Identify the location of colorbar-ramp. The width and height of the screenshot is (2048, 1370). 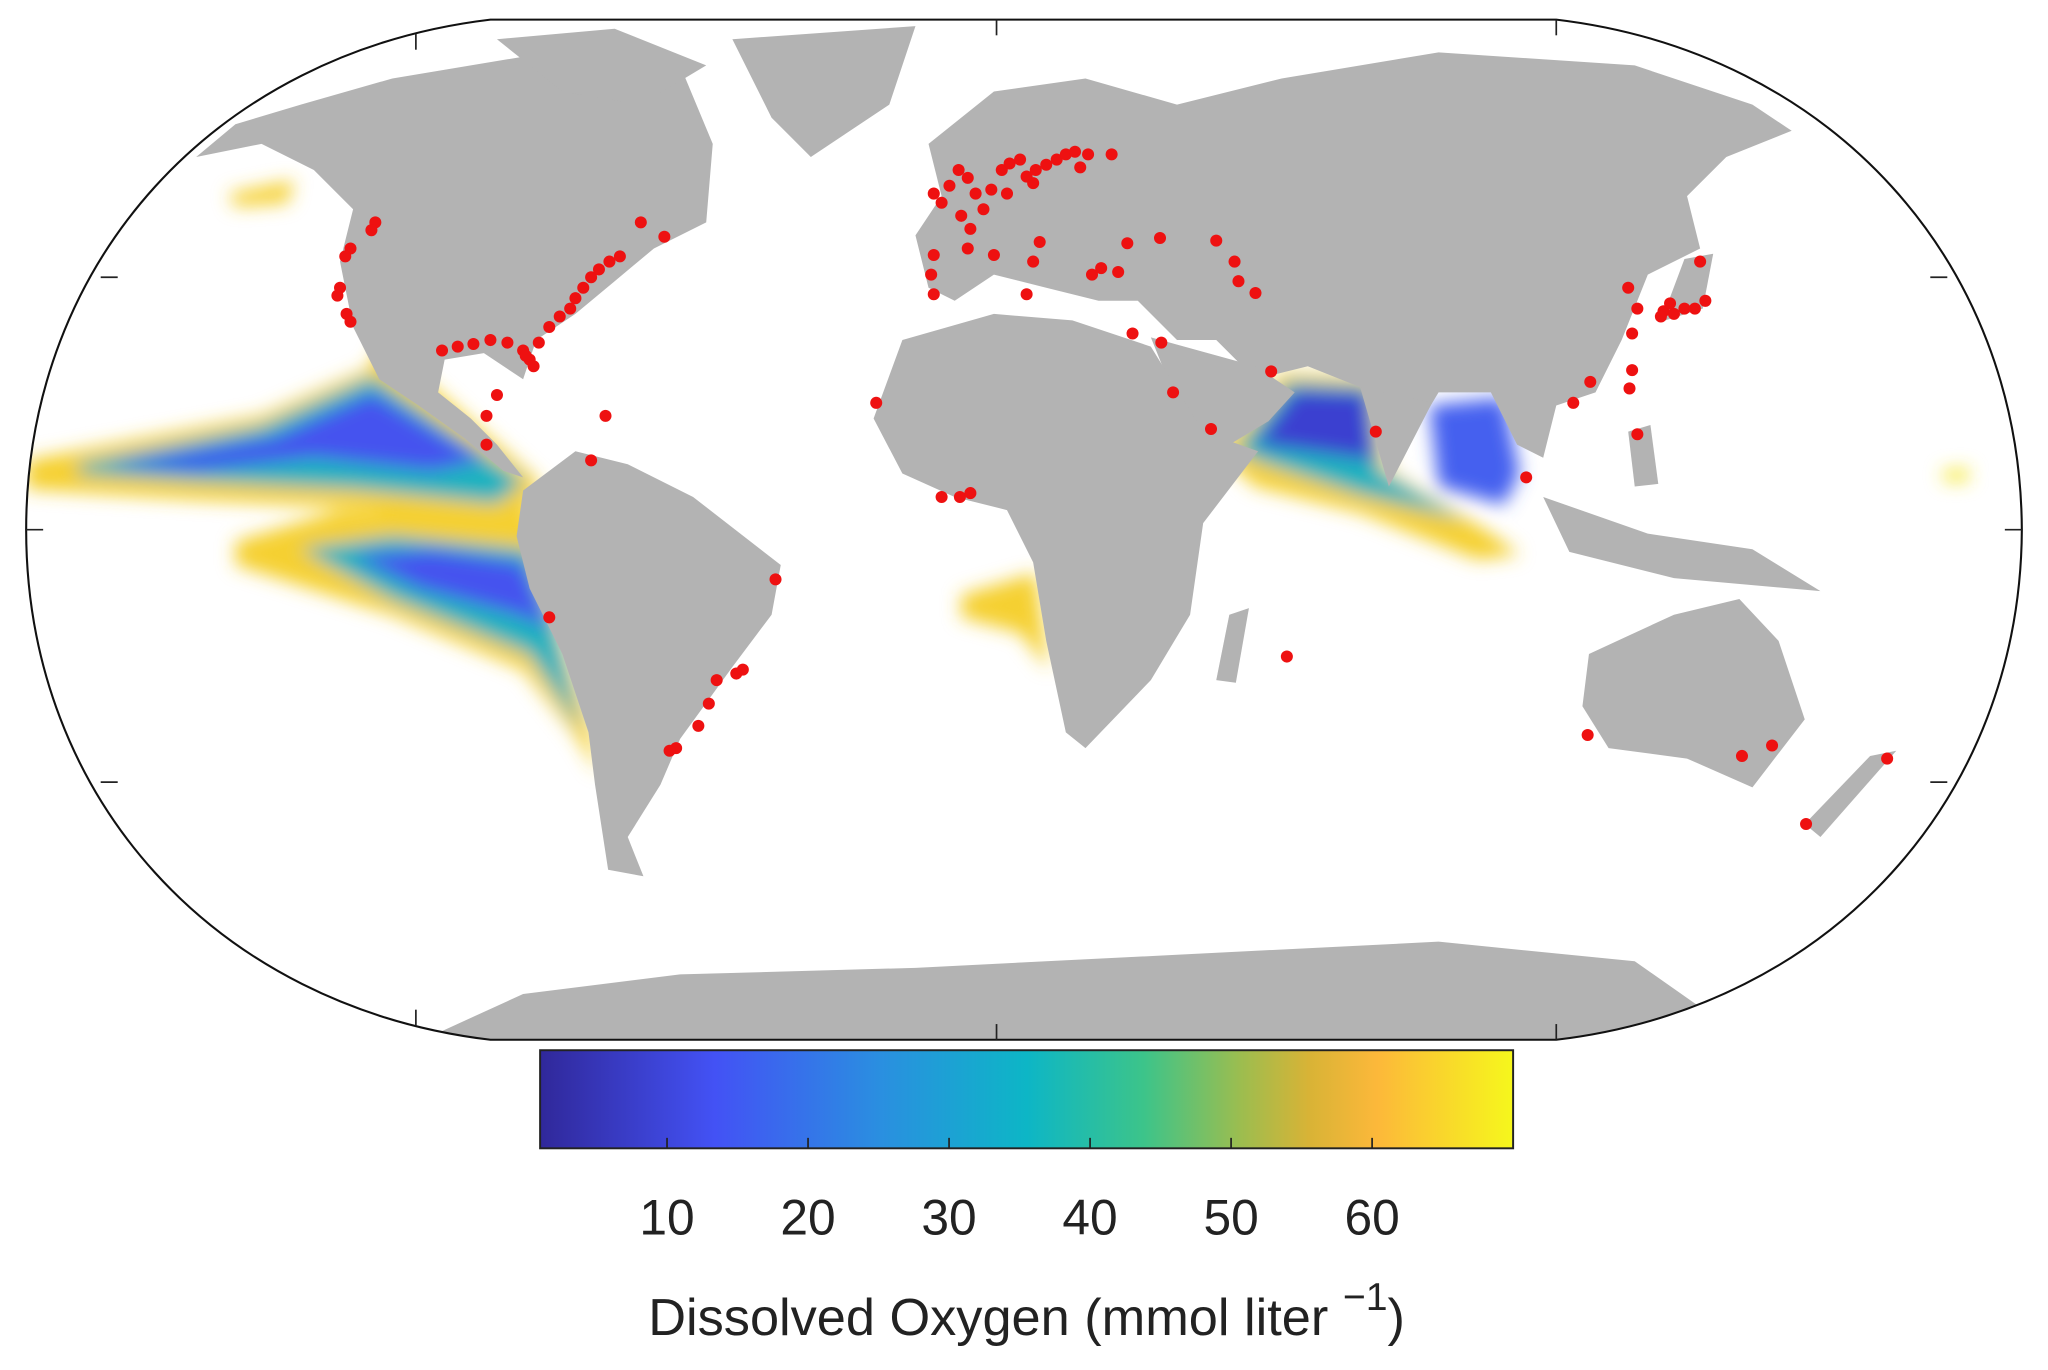
(1027, 1099).